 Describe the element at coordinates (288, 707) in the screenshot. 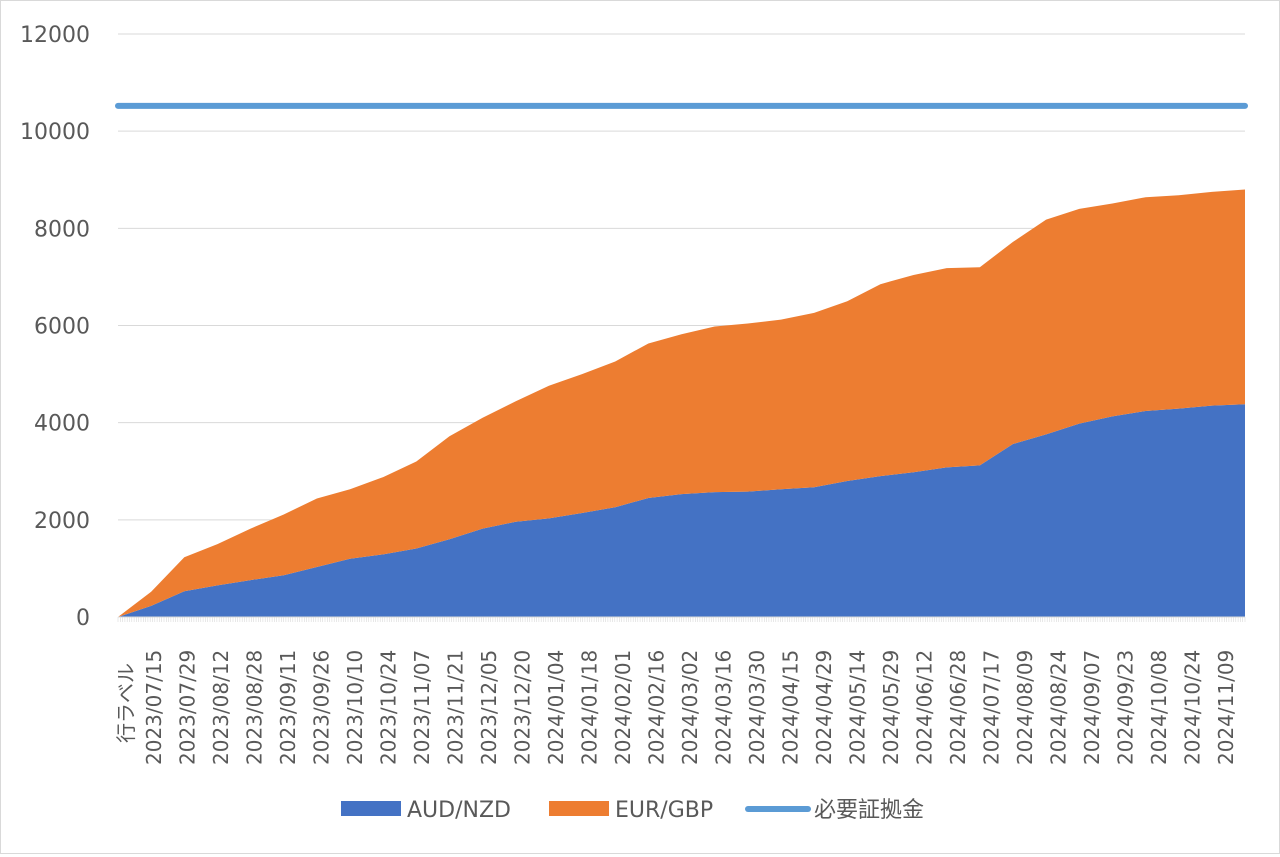

I see `x-tick-label: 2023/09/11` at that location.